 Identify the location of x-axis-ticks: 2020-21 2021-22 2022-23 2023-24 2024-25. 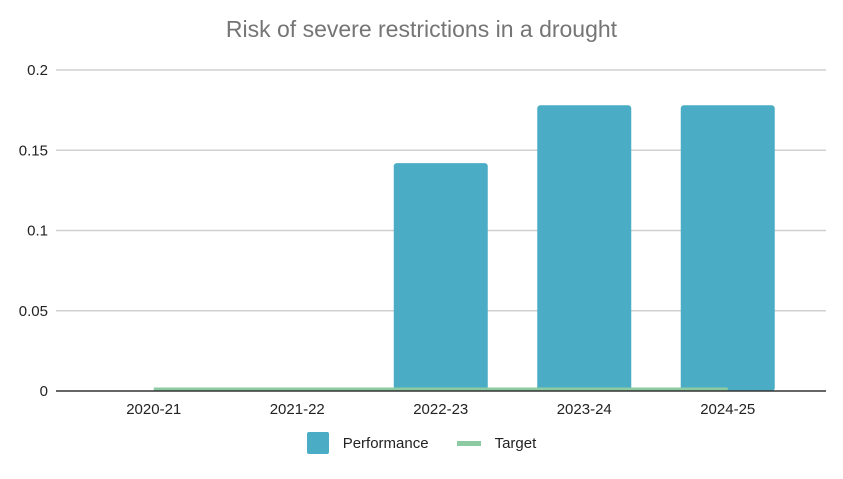
(440, 409).